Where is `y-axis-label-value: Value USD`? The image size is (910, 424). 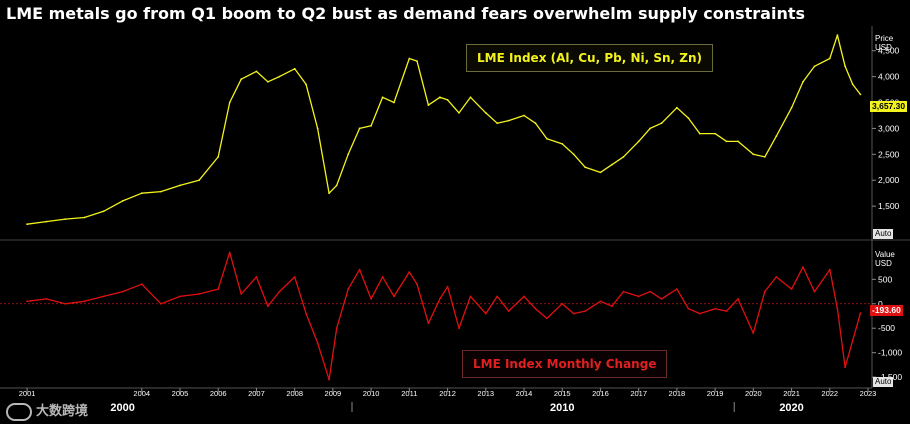 y-axis-label-value: Value USD is located at coordinates (885, 259).